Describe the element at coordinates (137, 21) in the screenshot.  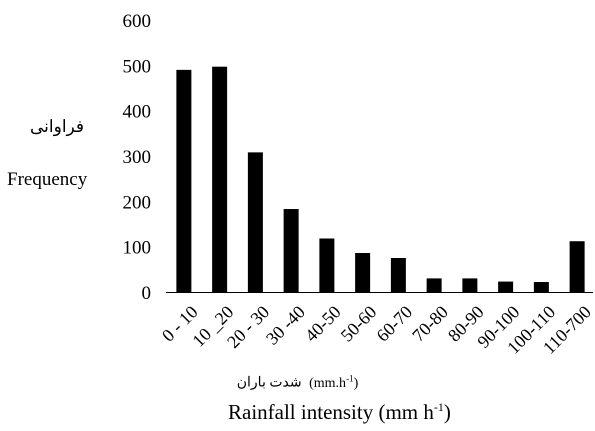
I see `y-tick-label: 600` at that location.